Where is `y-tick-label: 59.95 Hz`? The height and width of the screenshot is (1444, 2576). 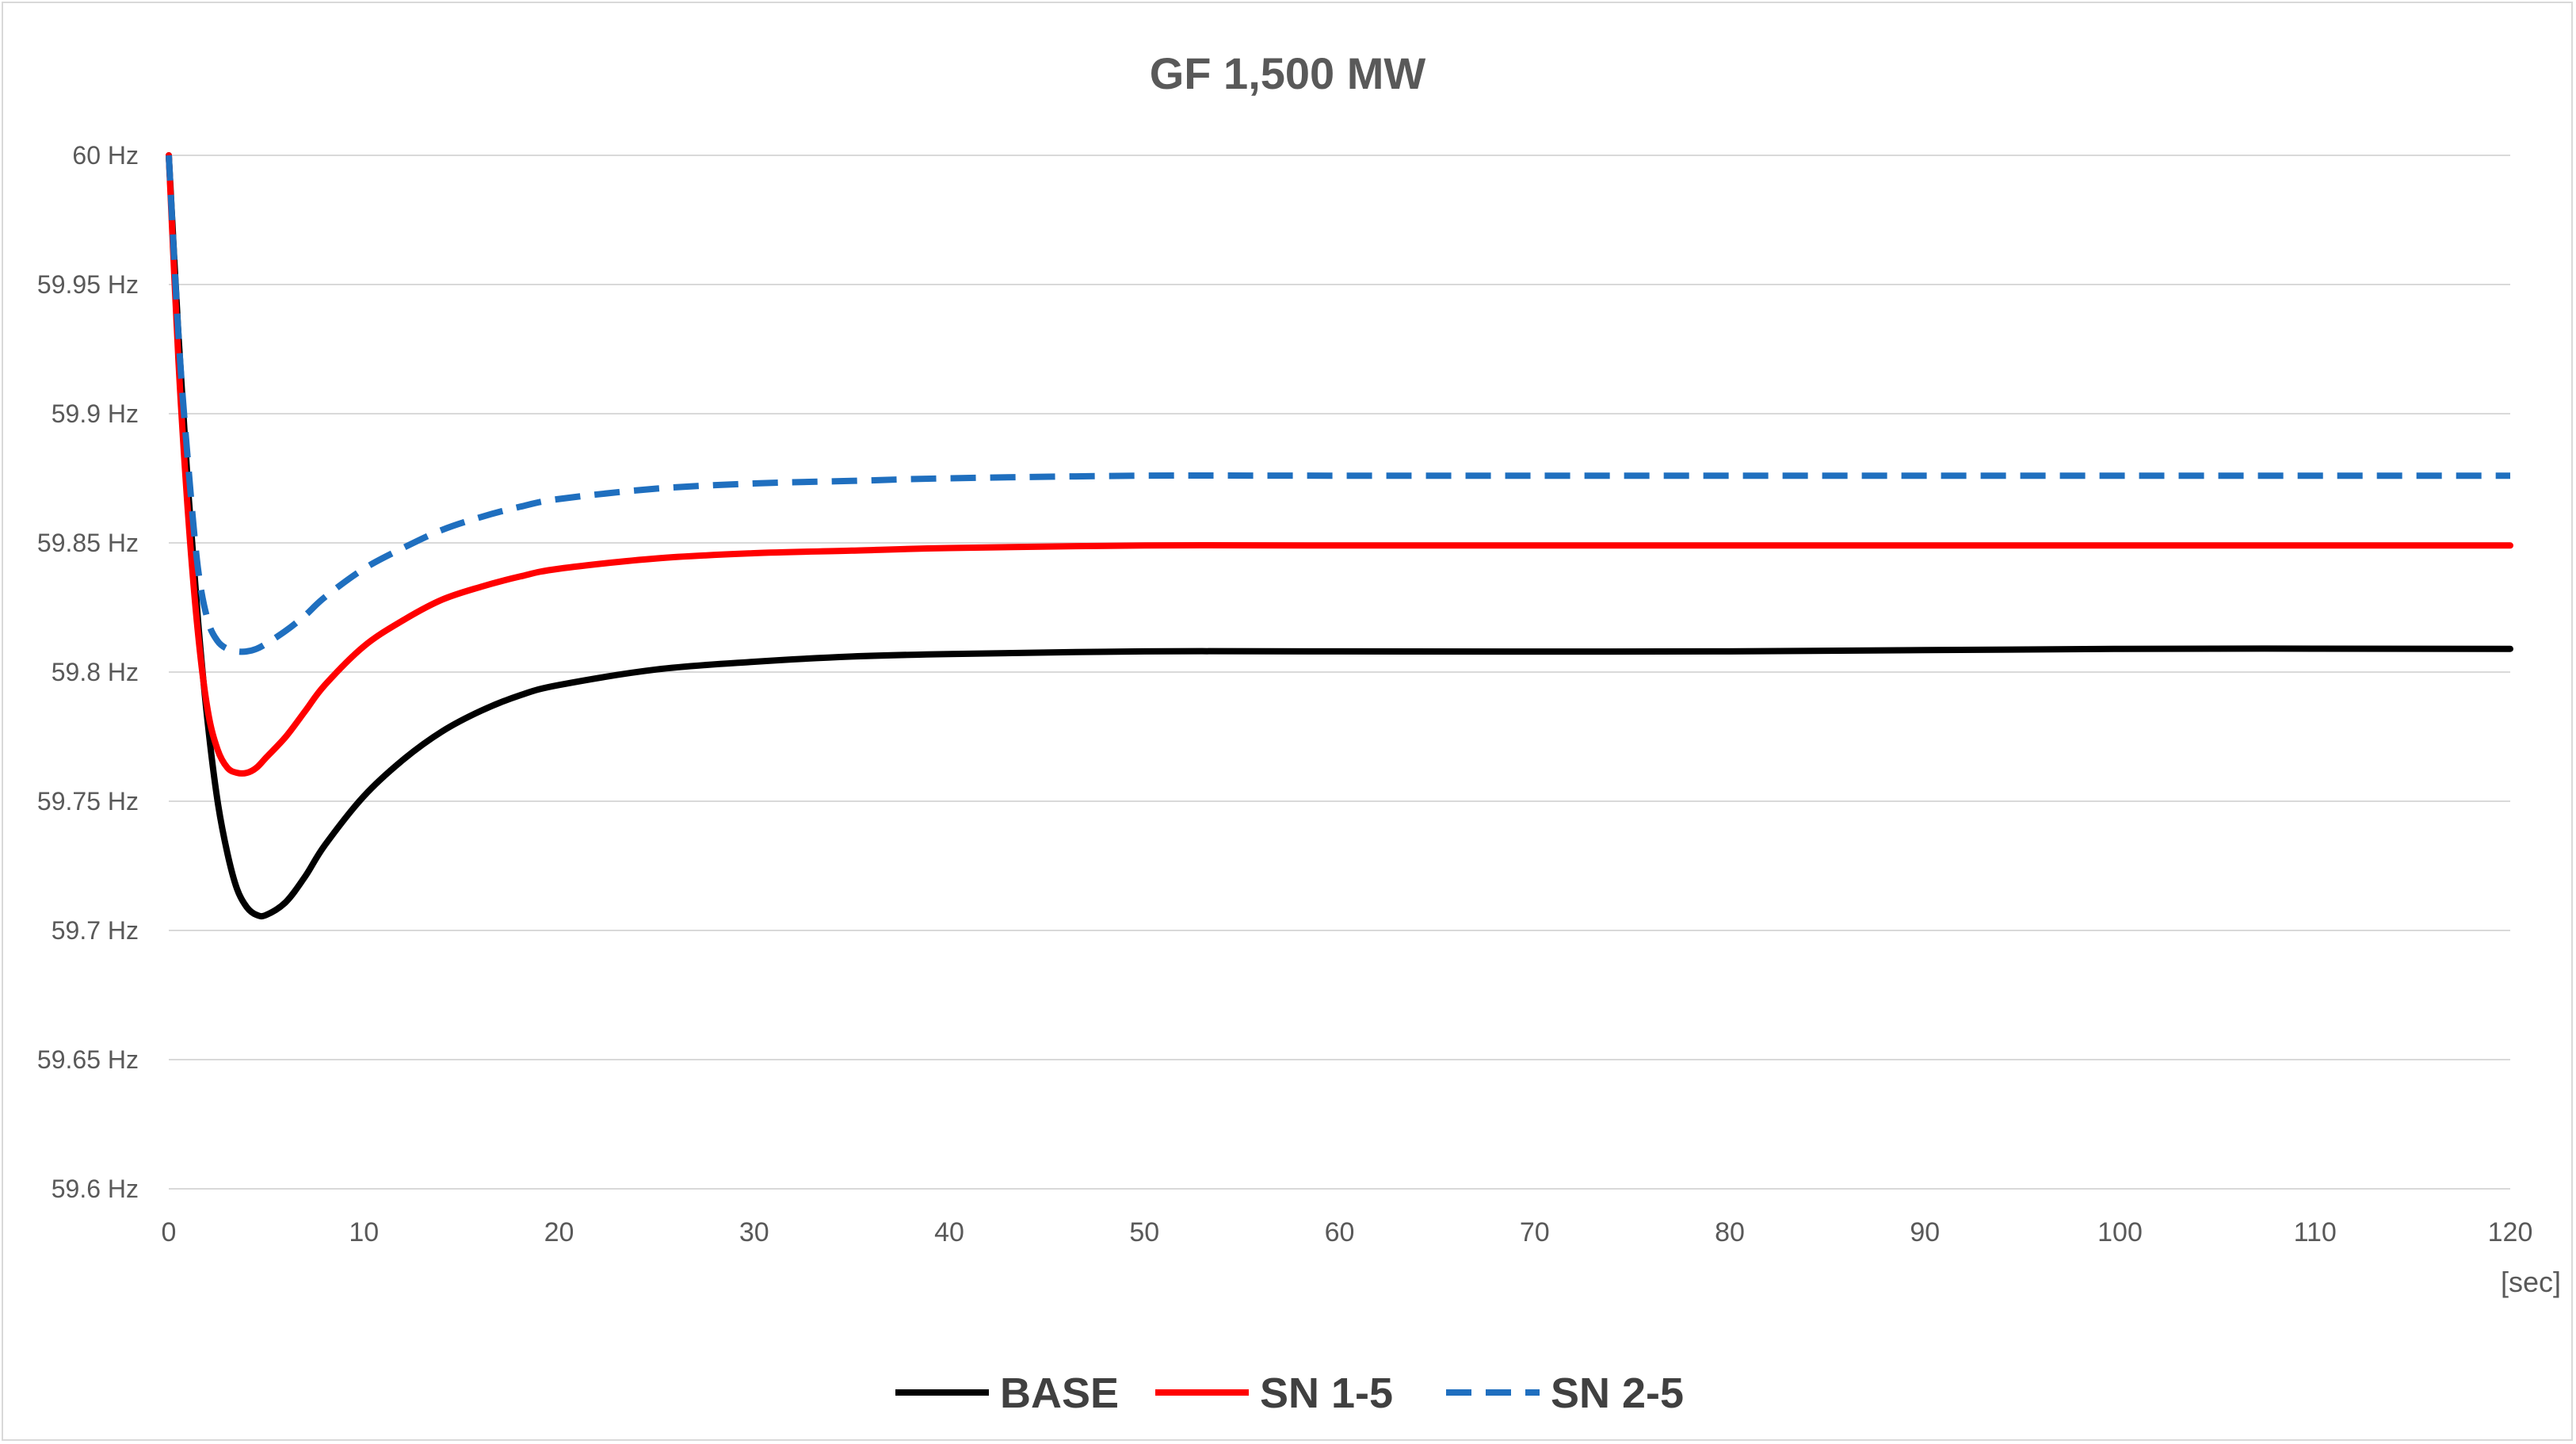
y-tick-label: 59.95 Hz is located at coordinates (88, 284).